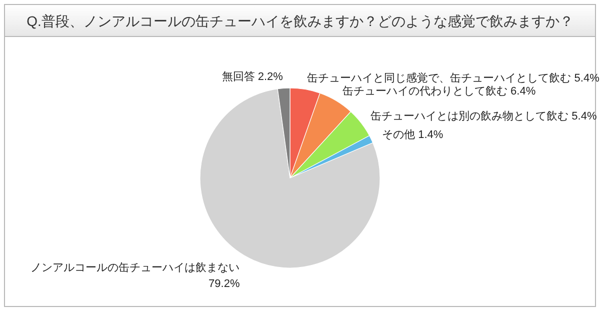  What do you see at coordinates (271, 77) in the screenshot?
I see `data-label: 2.2%` at bounding box center [271, 77].